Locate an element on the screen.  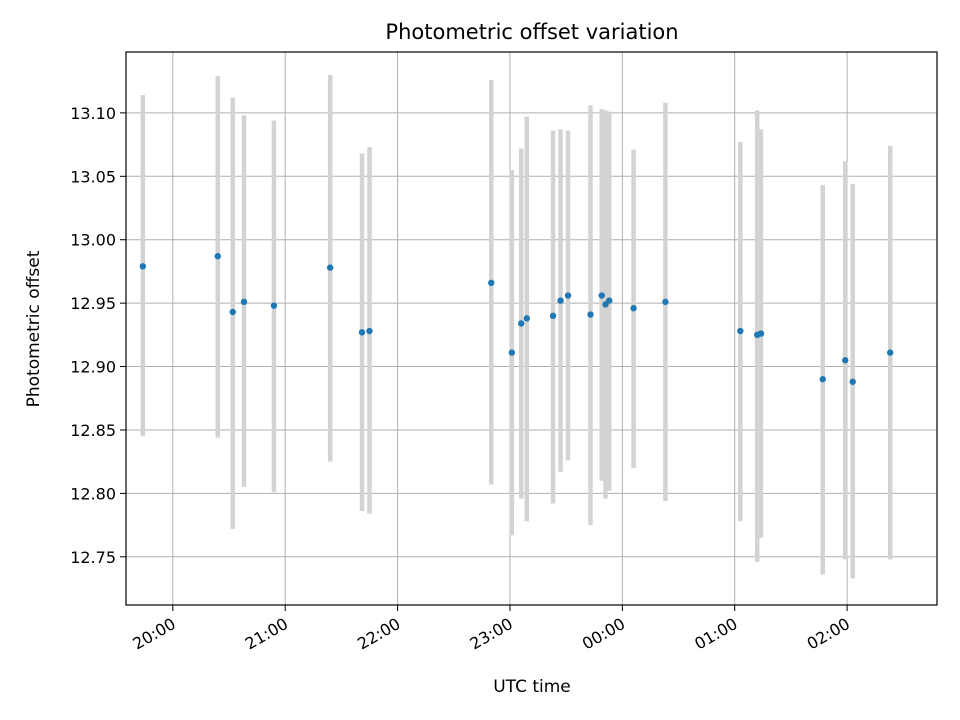
data-points is located at coordinates (516, 319).